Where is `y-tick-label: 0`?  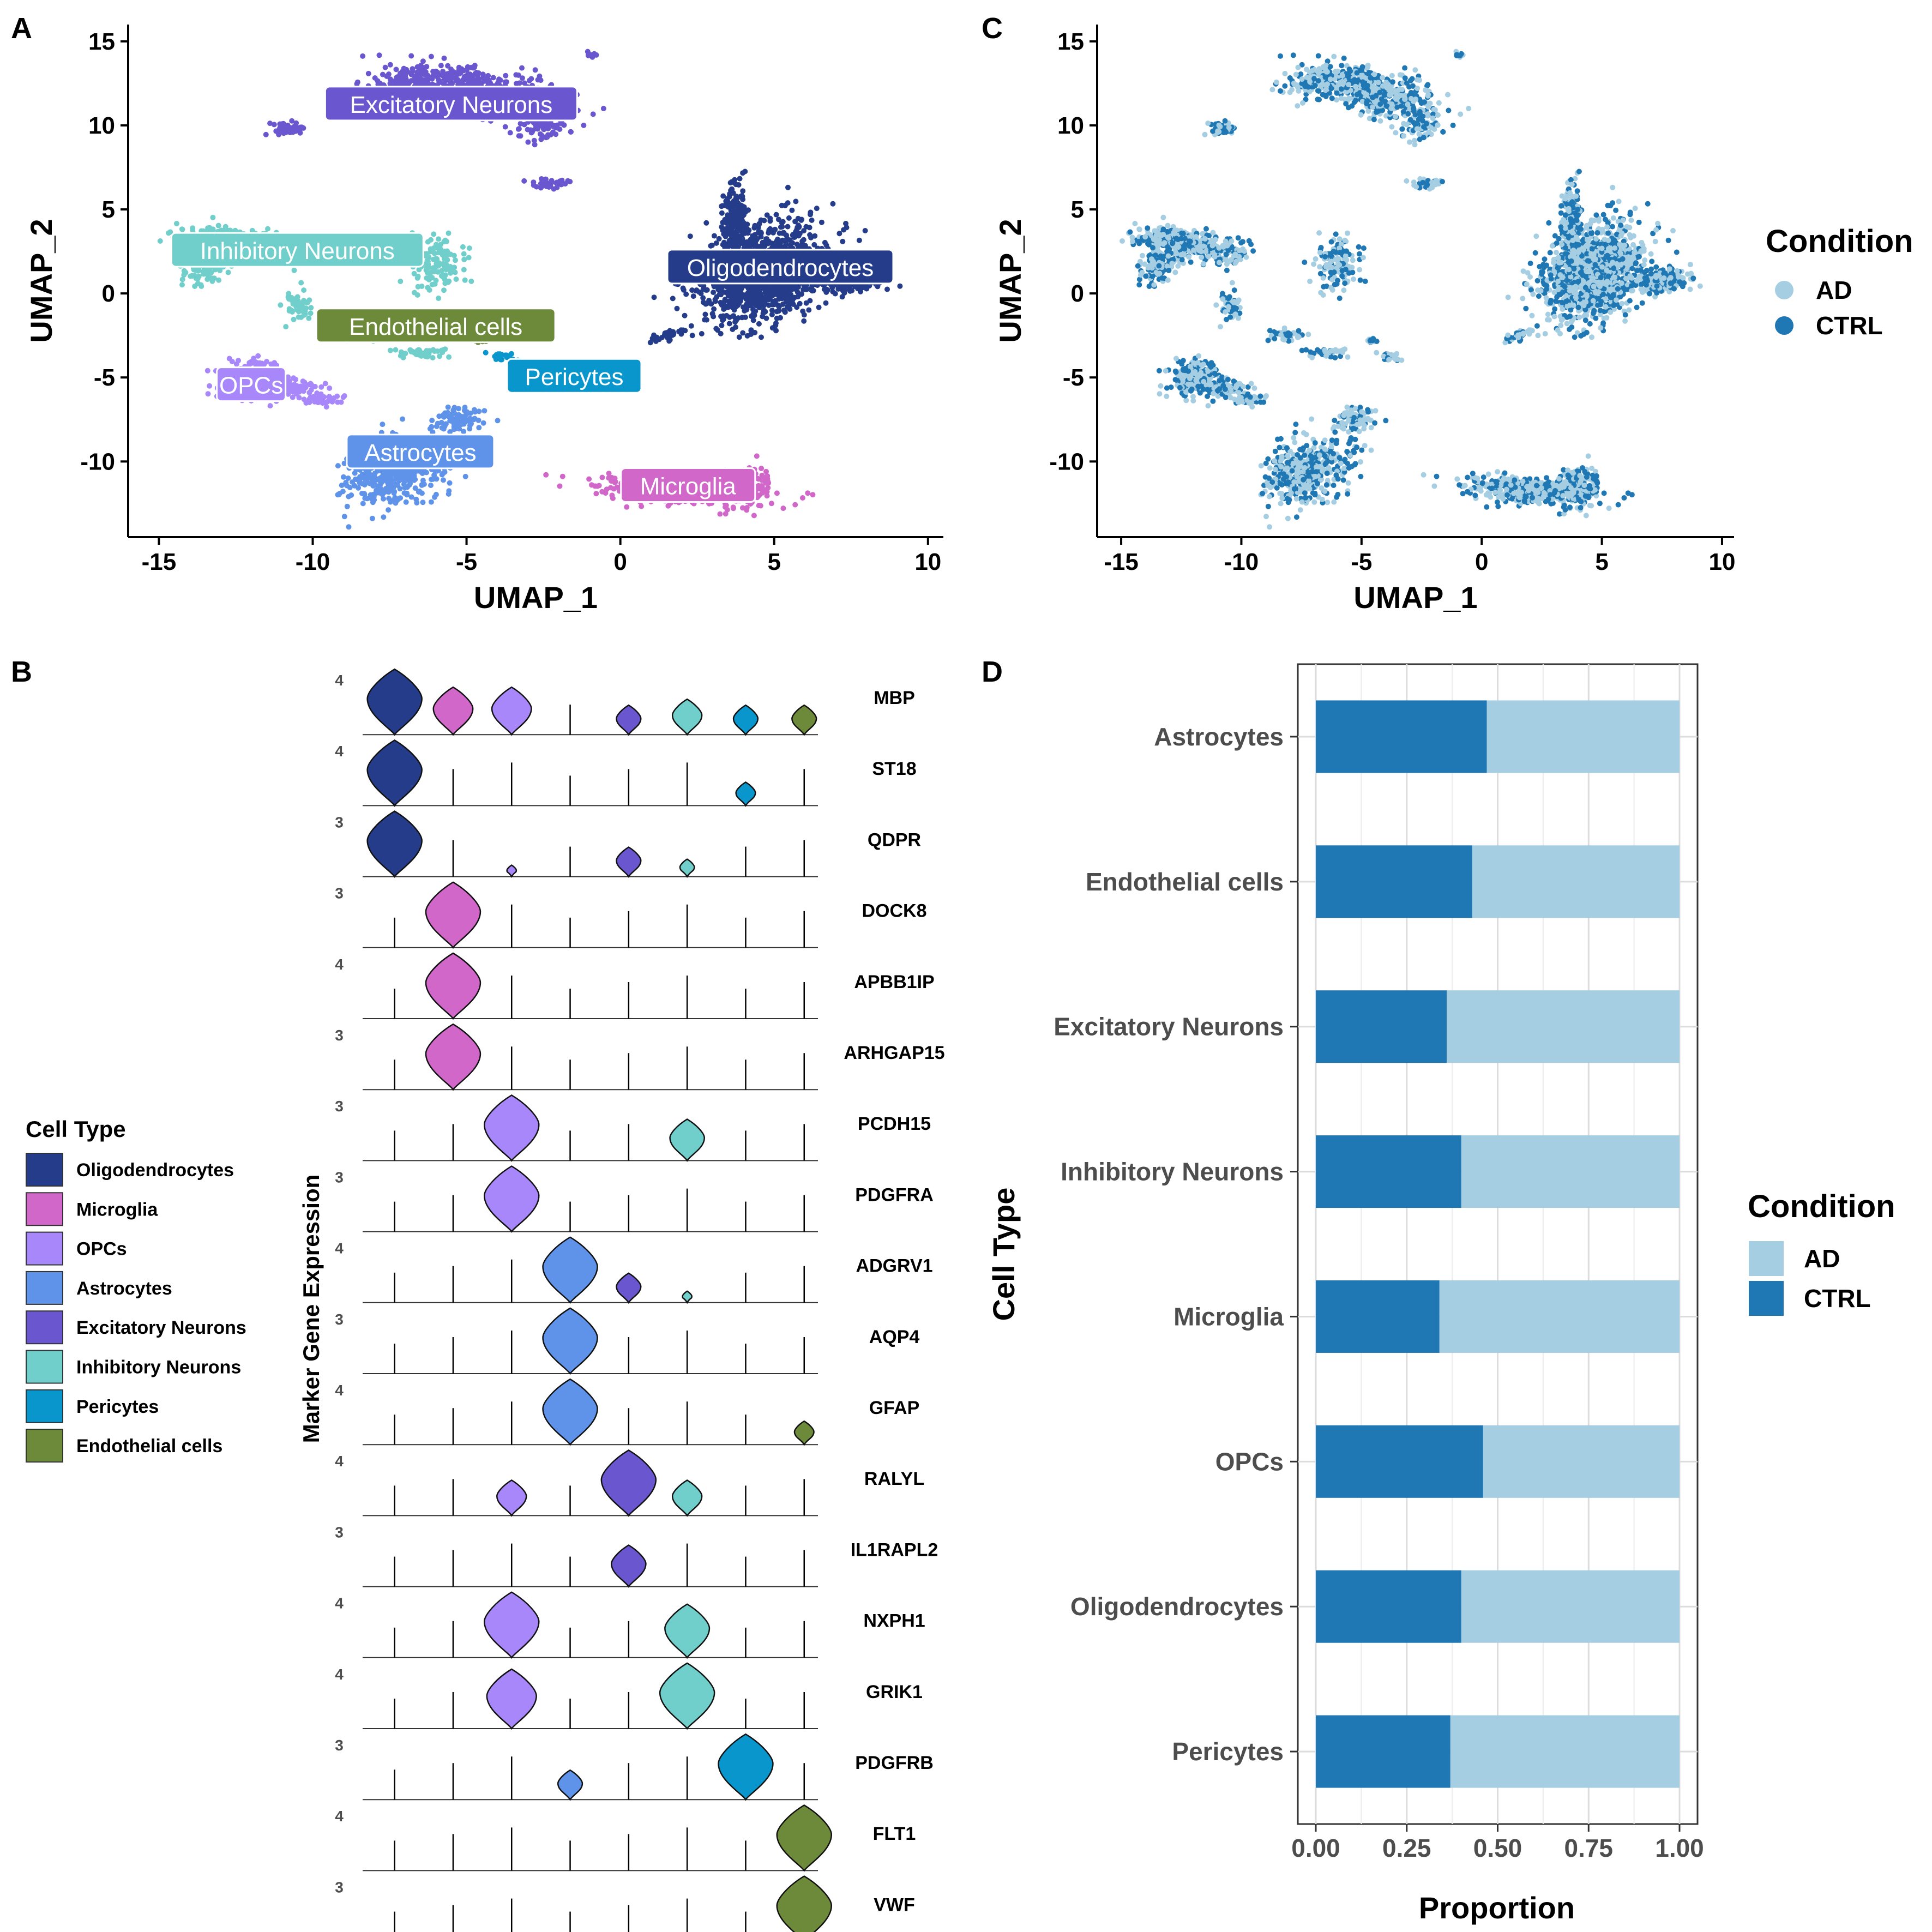
y-tick-label: 0 is located at coordinates (108, 293).